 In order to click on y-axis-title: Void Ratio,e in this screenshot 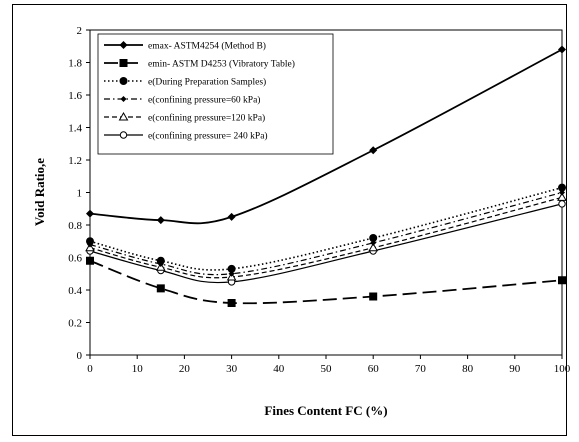, I will do `click(39, 192)`.